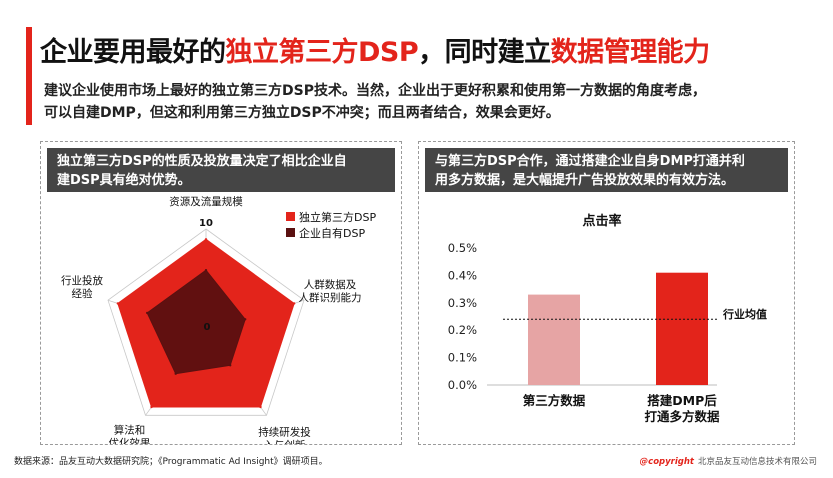 The image size is (833, 478). I want to click on radar-axis-label: 算法和, so click(130, 429).